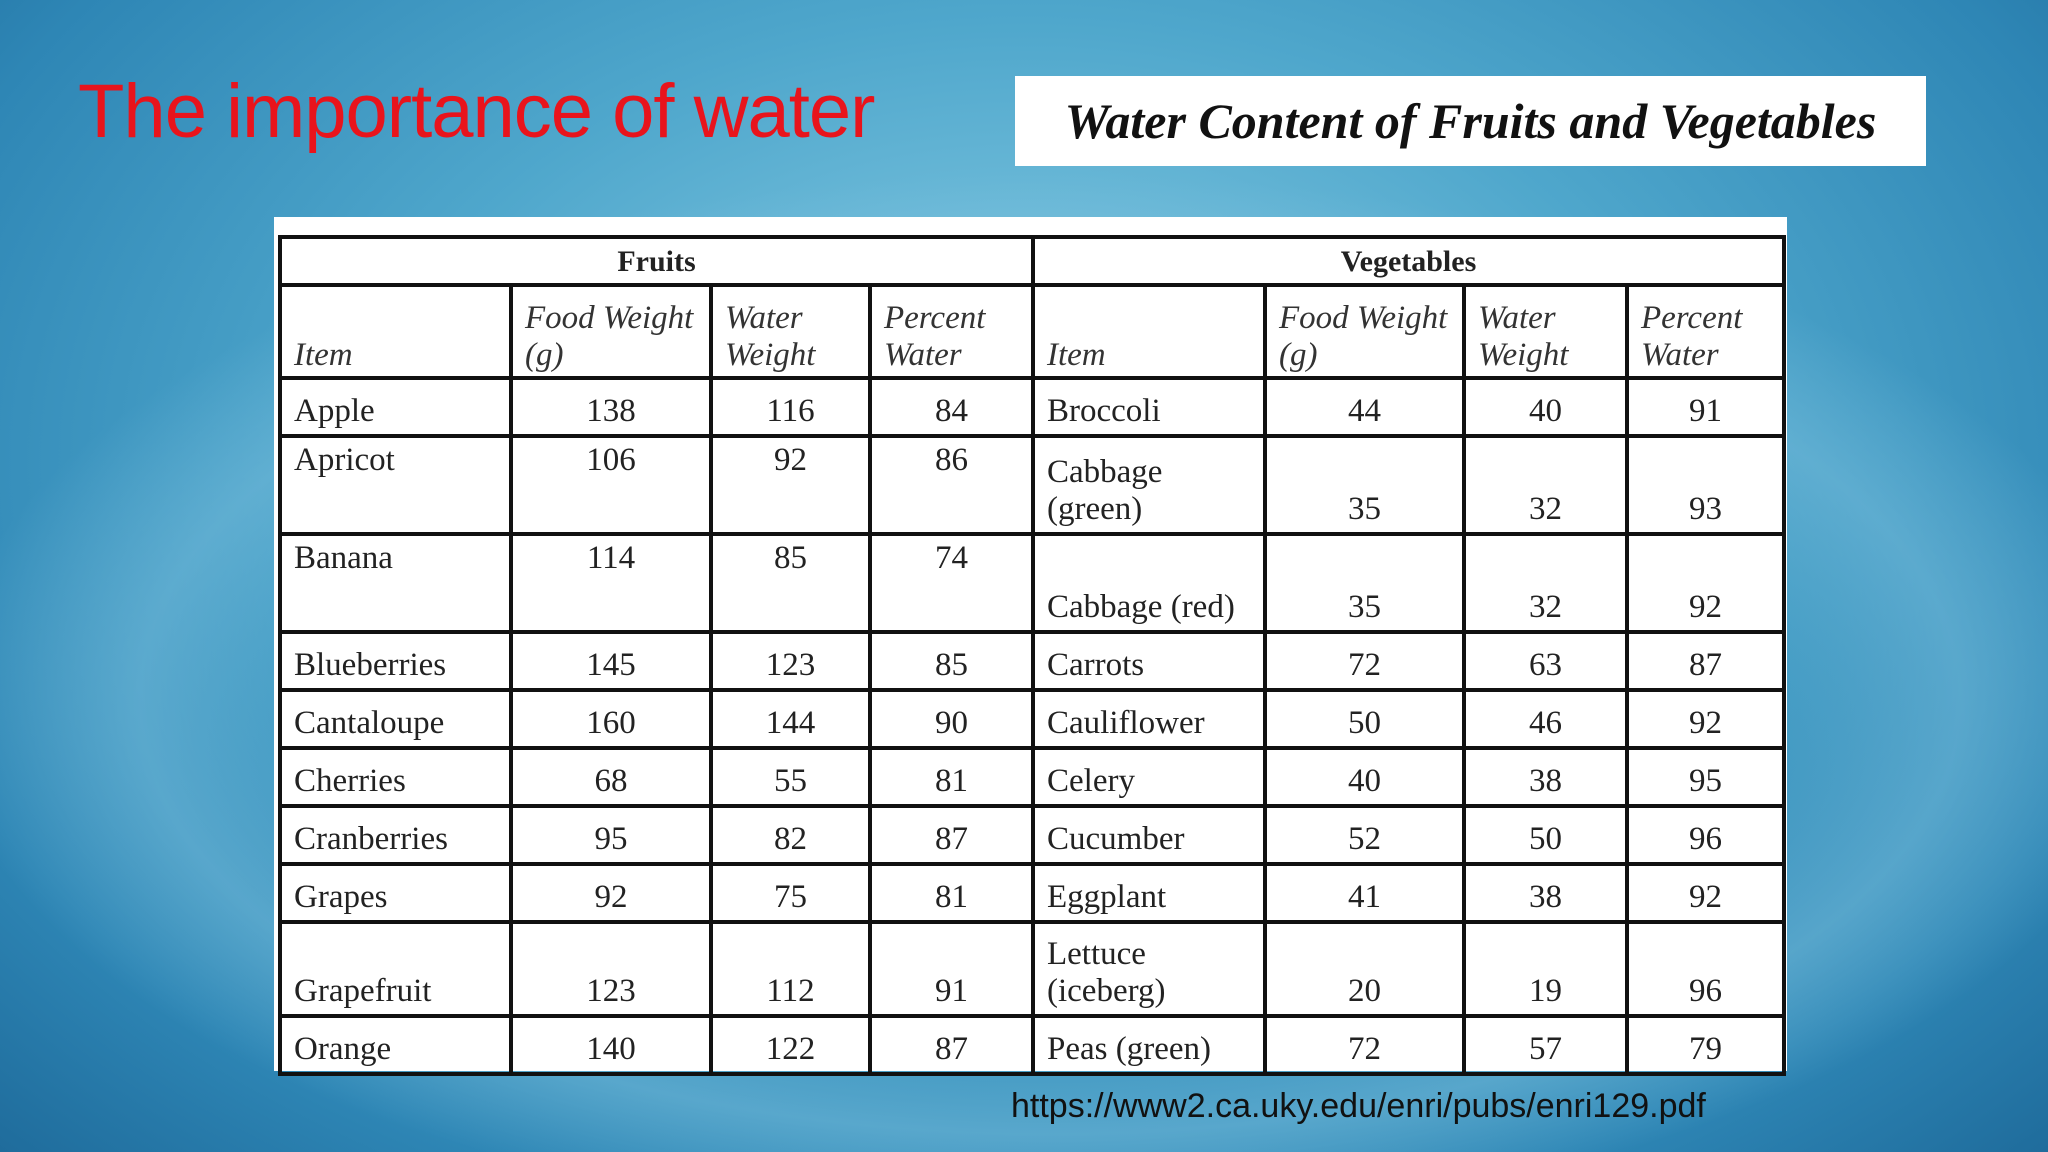  I want to click on number-cell: 82, so click(790, 835).